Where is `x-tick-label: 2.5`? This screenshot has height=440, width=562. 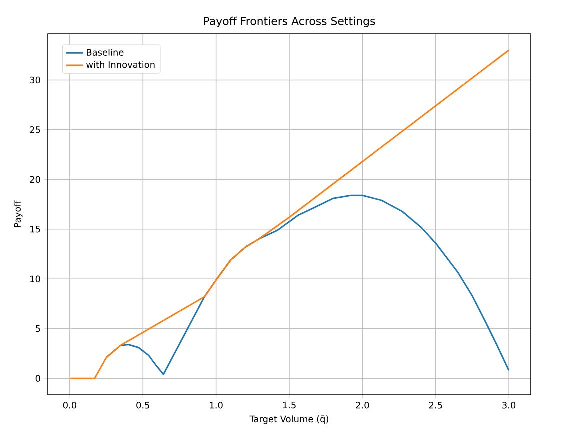
x-tick-label: 2.5 is located at coordinates (435, 405).